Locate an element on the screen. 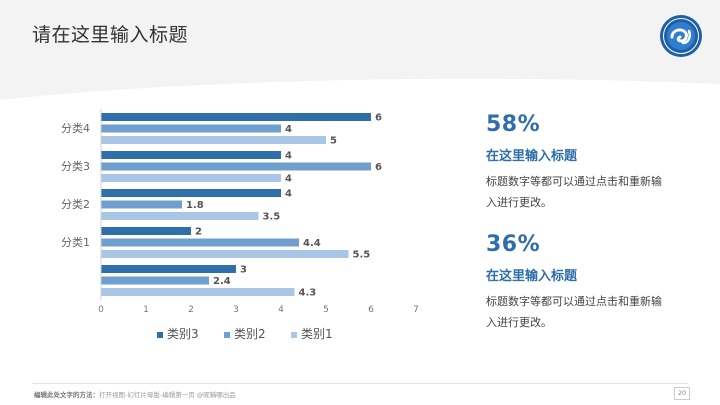  stat-1-description: 标题数字等都可以通过点击和重新输入进行更改。 is located at coordinates (574, 192).